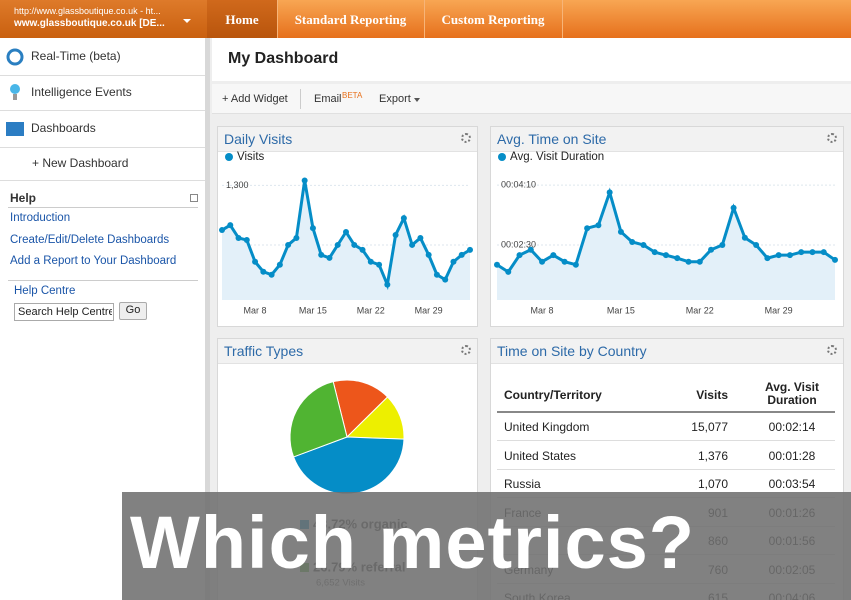 This screenshot has width=851, height=600. What do you see at coordinates (712, 395) in the screenshot?
I see `column-header: Visits` at bounding box center [712, 395].